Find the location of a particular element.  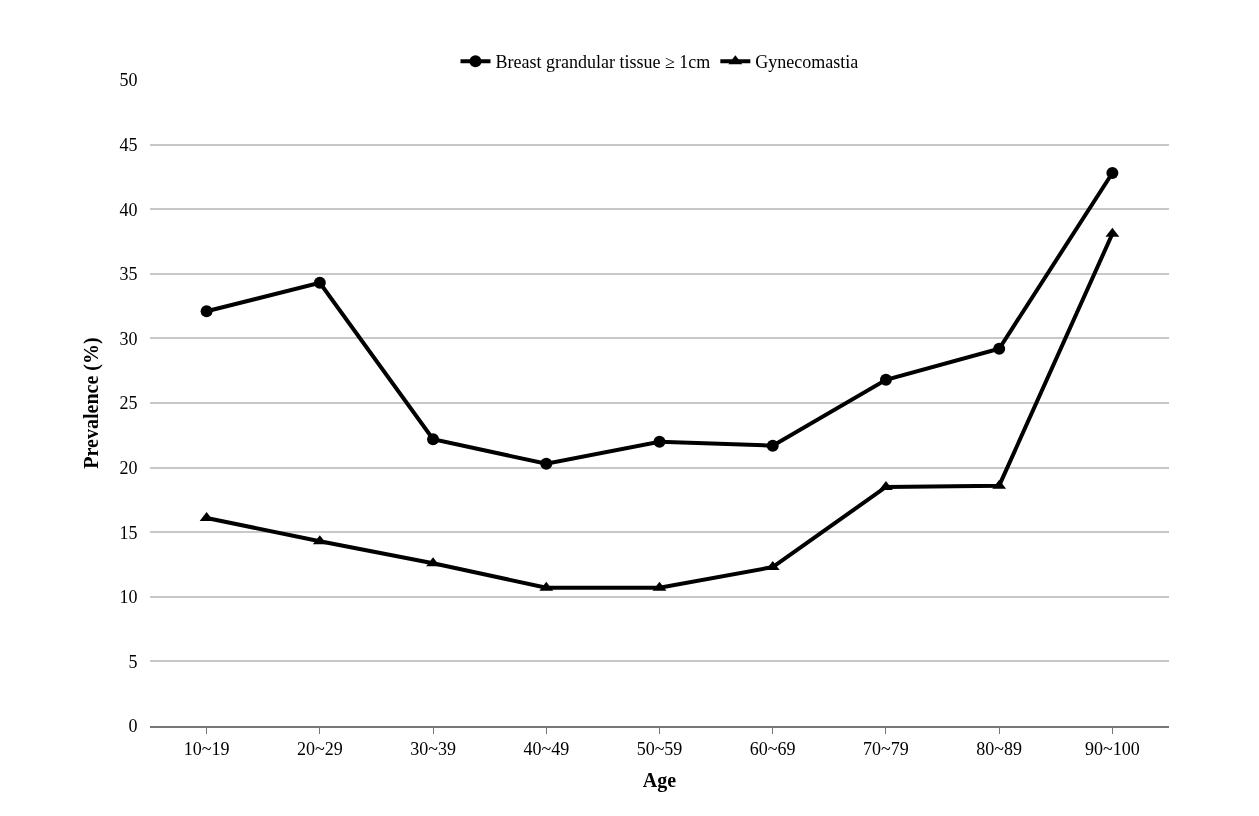

x-tick-label: 20~29 is located at coordinates (319, 749).